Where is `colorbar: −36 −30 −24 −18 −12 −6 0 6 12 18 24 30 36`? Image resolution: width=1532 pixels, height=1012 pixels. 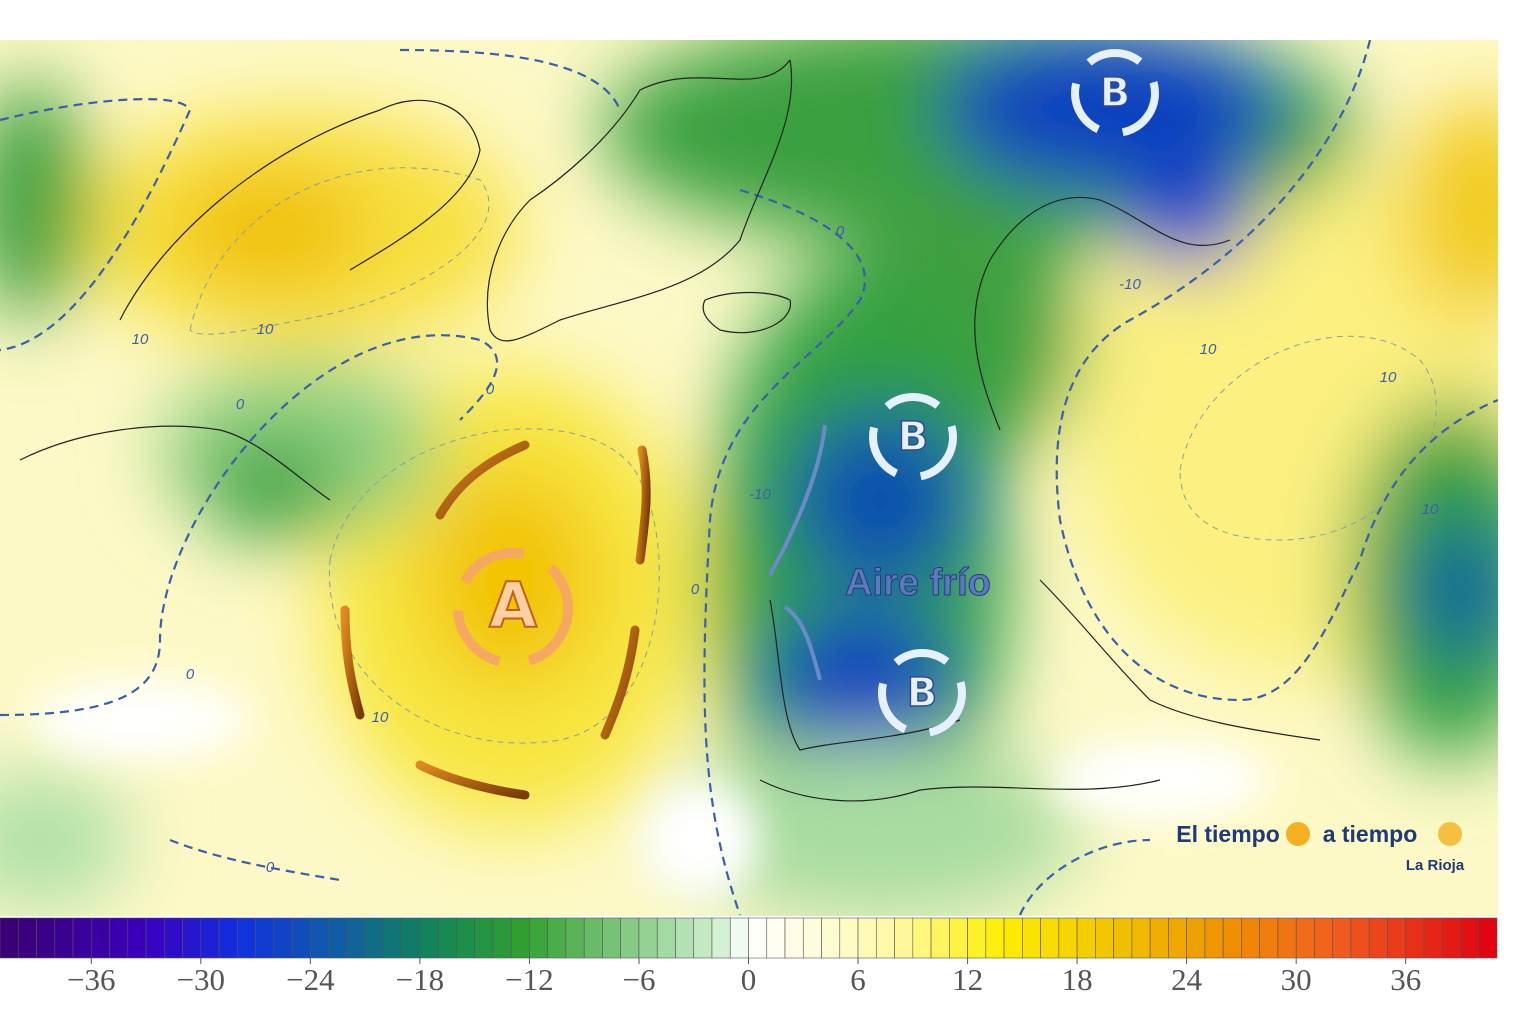
colorbar: −36 −30 −24 −18 −12 −6 0 6 12 18 24 30 36 is located at coordinates (749, 957).